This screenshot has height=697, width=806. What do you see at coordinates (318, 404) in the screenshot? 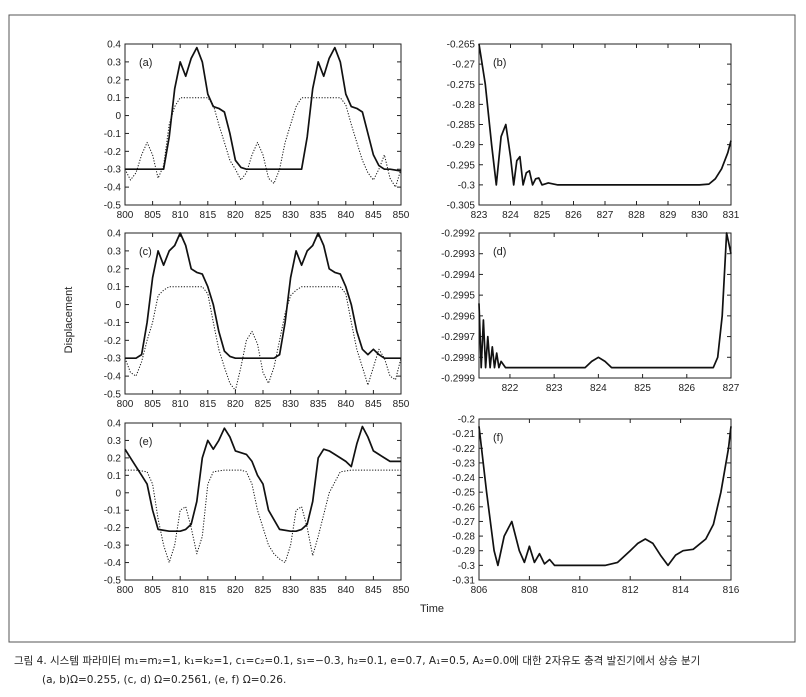
I see `panel-c-xtick-label: 835` at bounding box center [318, 404].